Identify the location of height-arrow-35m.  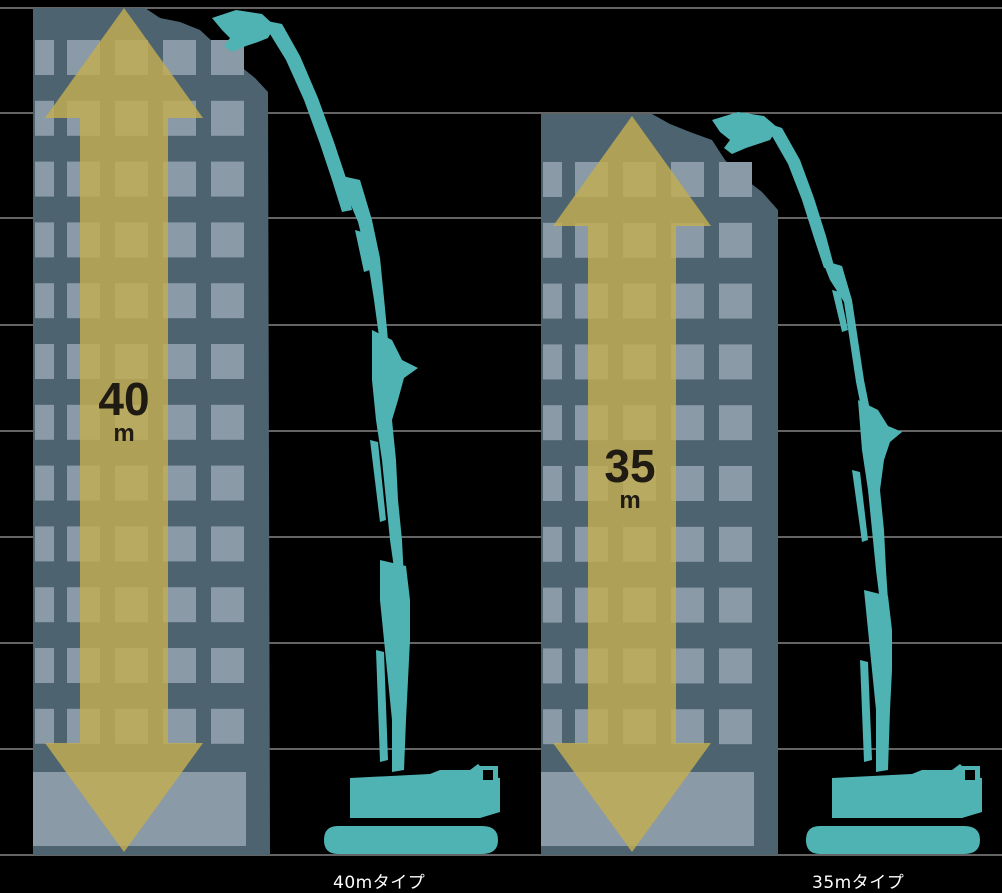
(632, 484).